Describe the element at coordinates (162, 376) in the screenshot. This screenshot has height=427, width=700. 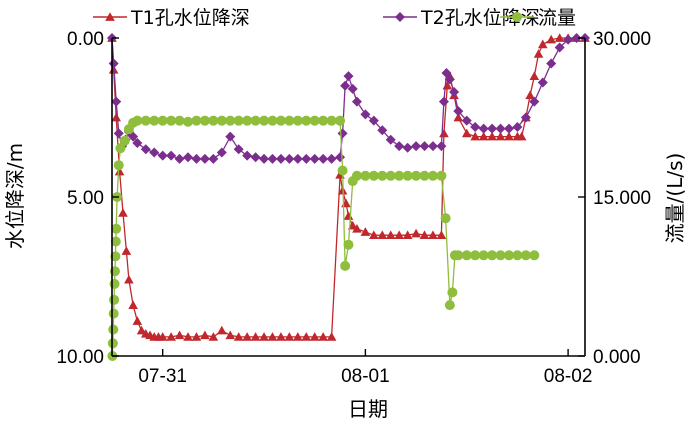
I see `x-tick-label: 07-31` at that location.